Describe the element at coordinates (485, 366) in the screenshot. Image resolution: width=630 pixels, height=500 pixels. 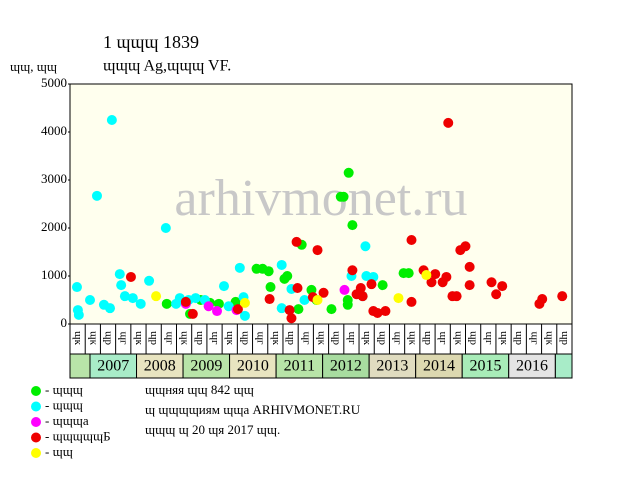
I see `x-tick-label: 2015` at that location.